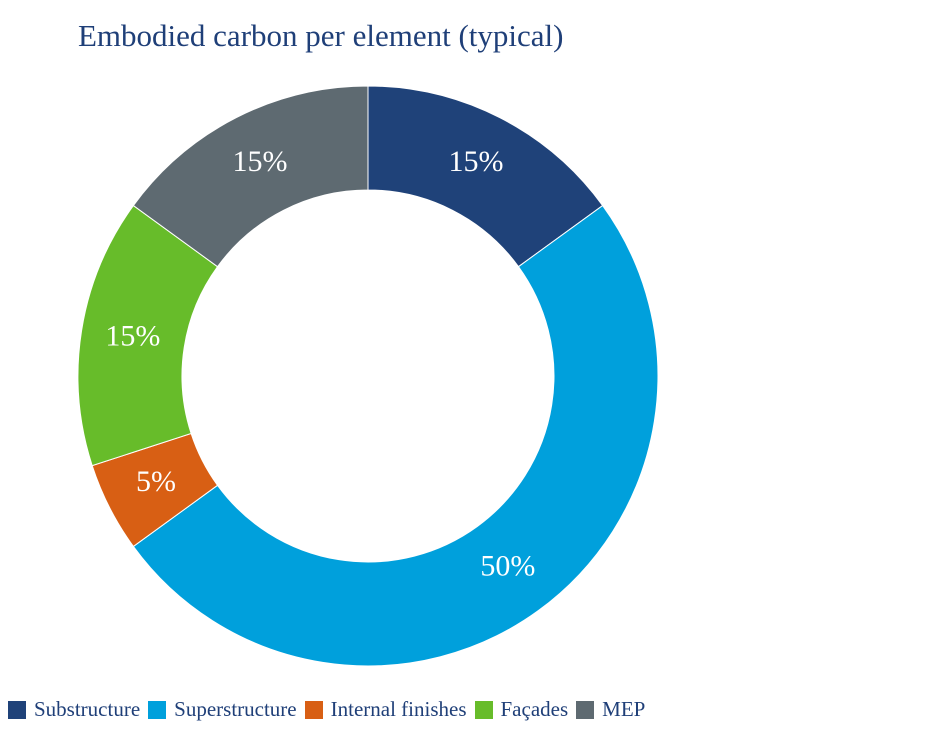 The height and width of the screenshot is (736, 940). I want to click on legend-item: Façades, so click(521, 709).